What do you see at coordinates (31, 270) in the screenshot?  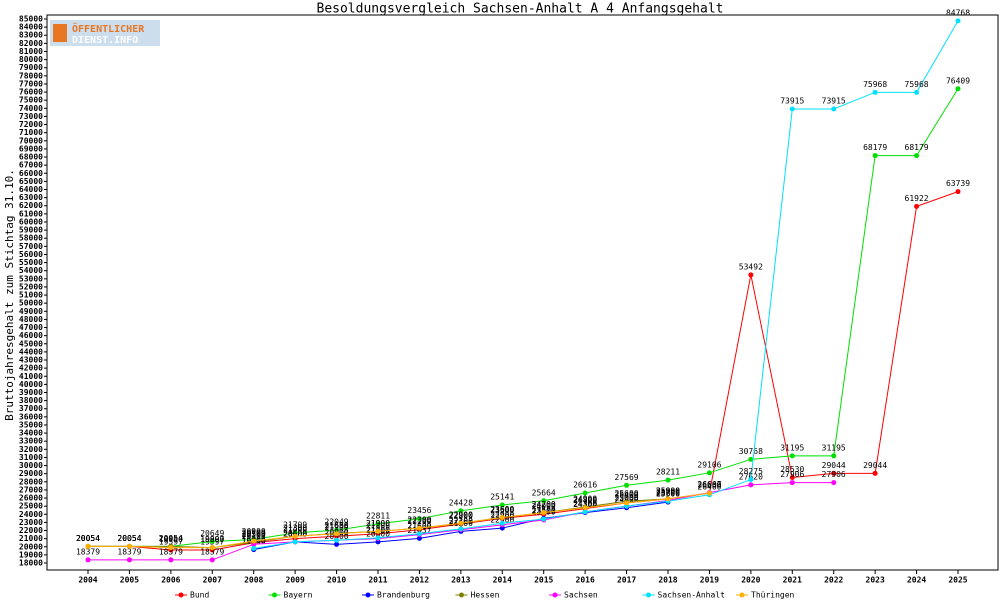 I see `y-tick-label: 54000` at bounding box center [31, 270].